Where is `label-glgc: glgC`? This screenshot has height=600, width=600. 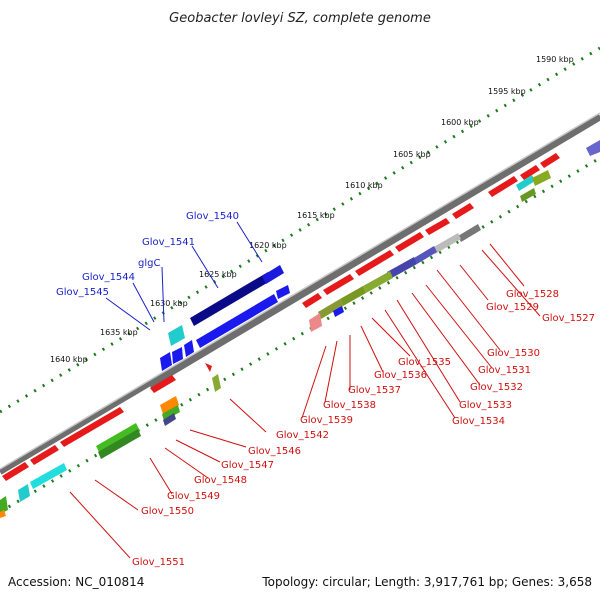
label-glgc: glgC is located at coordinates (149, 263).